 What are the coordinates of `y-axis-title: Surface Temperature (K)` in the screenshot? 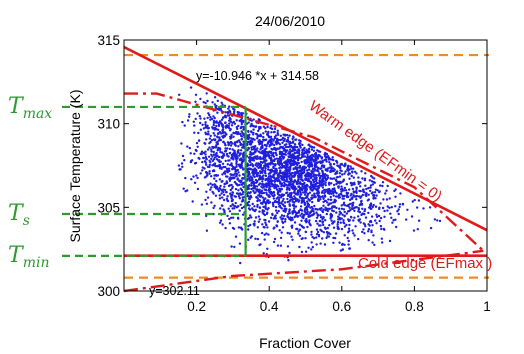 It's located at (75, 165).